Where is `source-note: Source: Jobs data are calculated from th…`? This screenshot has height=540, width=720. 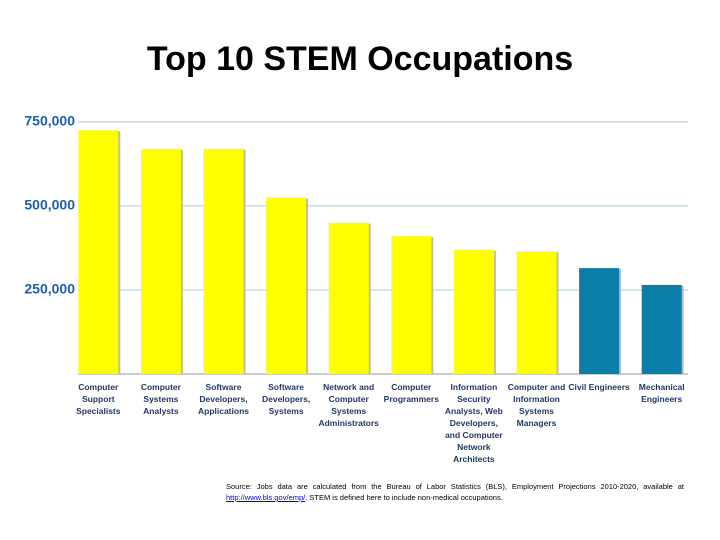 source-note: Source: Jobs data are calculated from th… is located at coordinates (455, 492).